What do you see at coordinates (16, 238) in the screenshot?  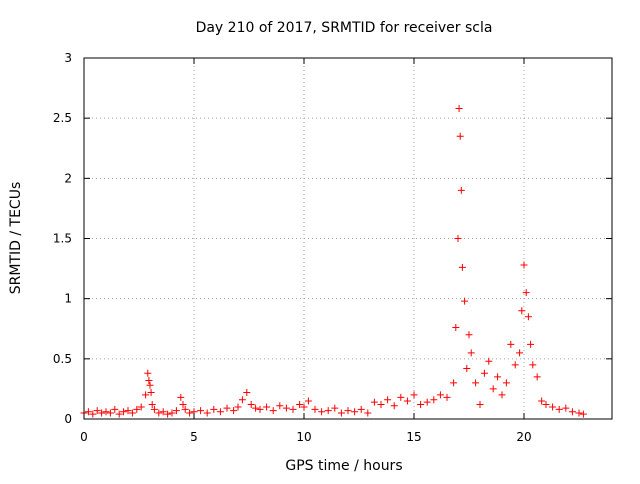 I see `y-axis-label: SRMTID / TECUs` at bounding box center [16, 238].